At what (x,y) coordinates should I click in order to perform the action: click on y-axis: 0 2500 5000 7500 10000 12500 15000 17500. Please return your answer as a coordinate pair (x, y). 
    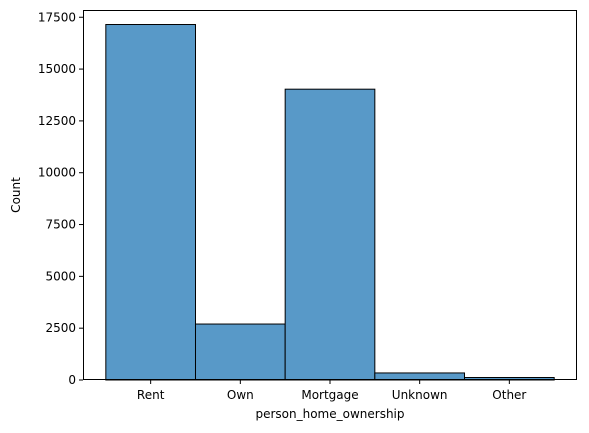
    Looking at the image, I should click on (60, 198).